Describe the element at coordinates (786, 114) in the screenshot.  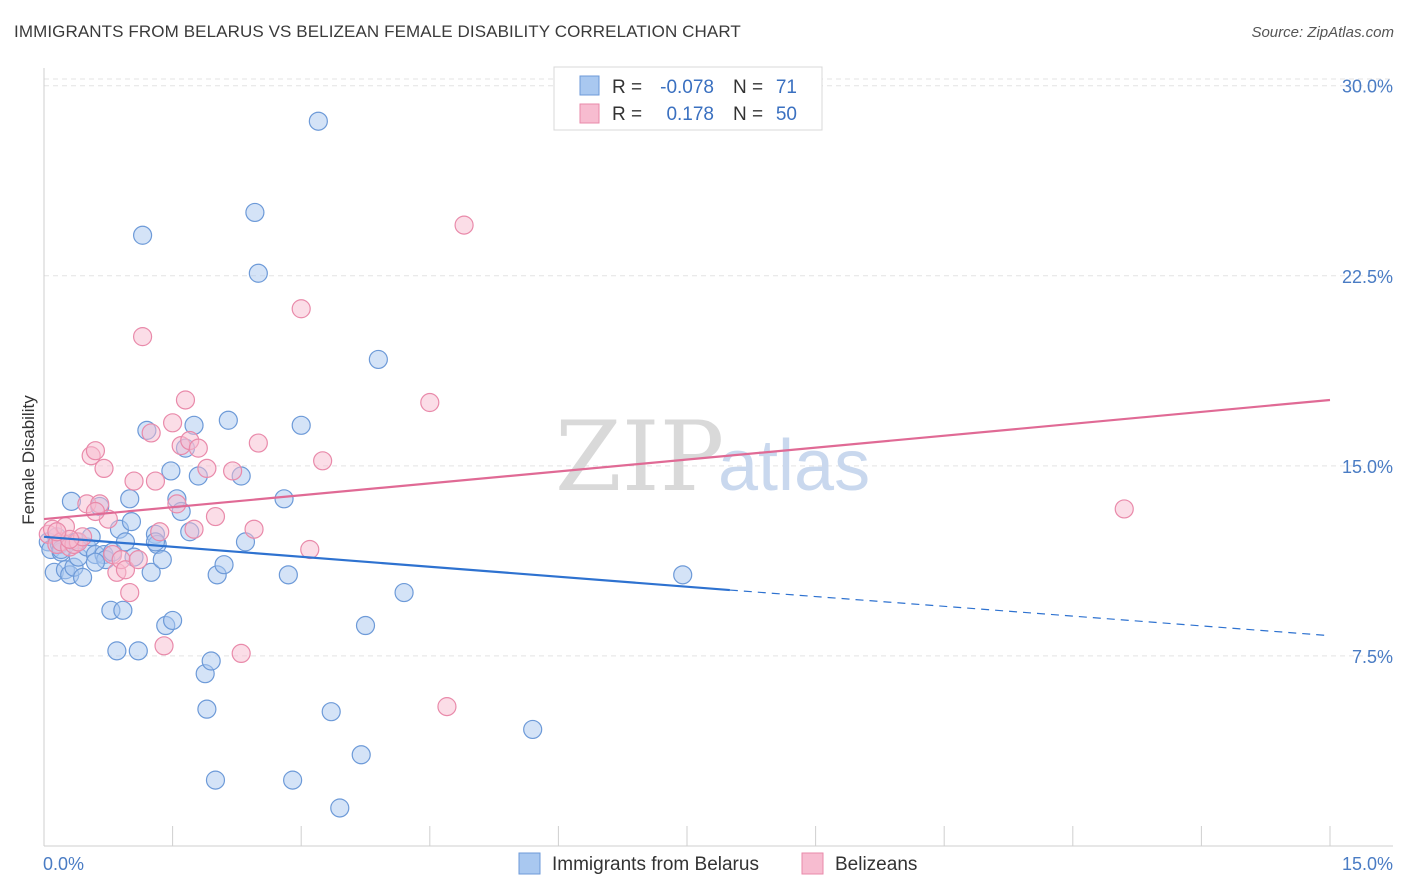
I see `legend-n-value-2: 50` at that location.